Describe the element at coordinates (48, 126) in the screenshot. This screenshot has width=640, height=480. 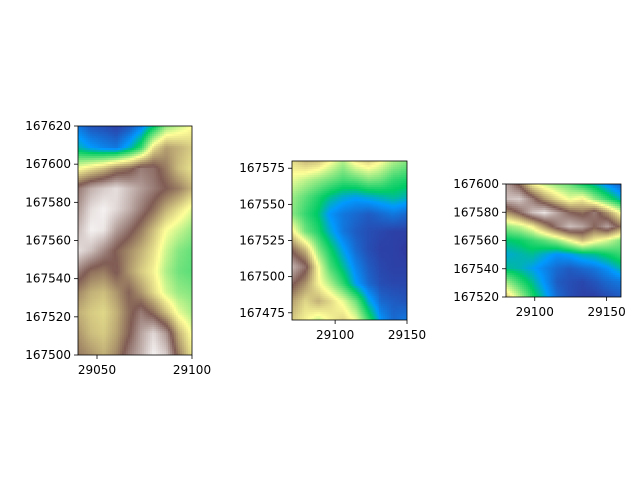
I see `y-tick-label: 167620` at that location.